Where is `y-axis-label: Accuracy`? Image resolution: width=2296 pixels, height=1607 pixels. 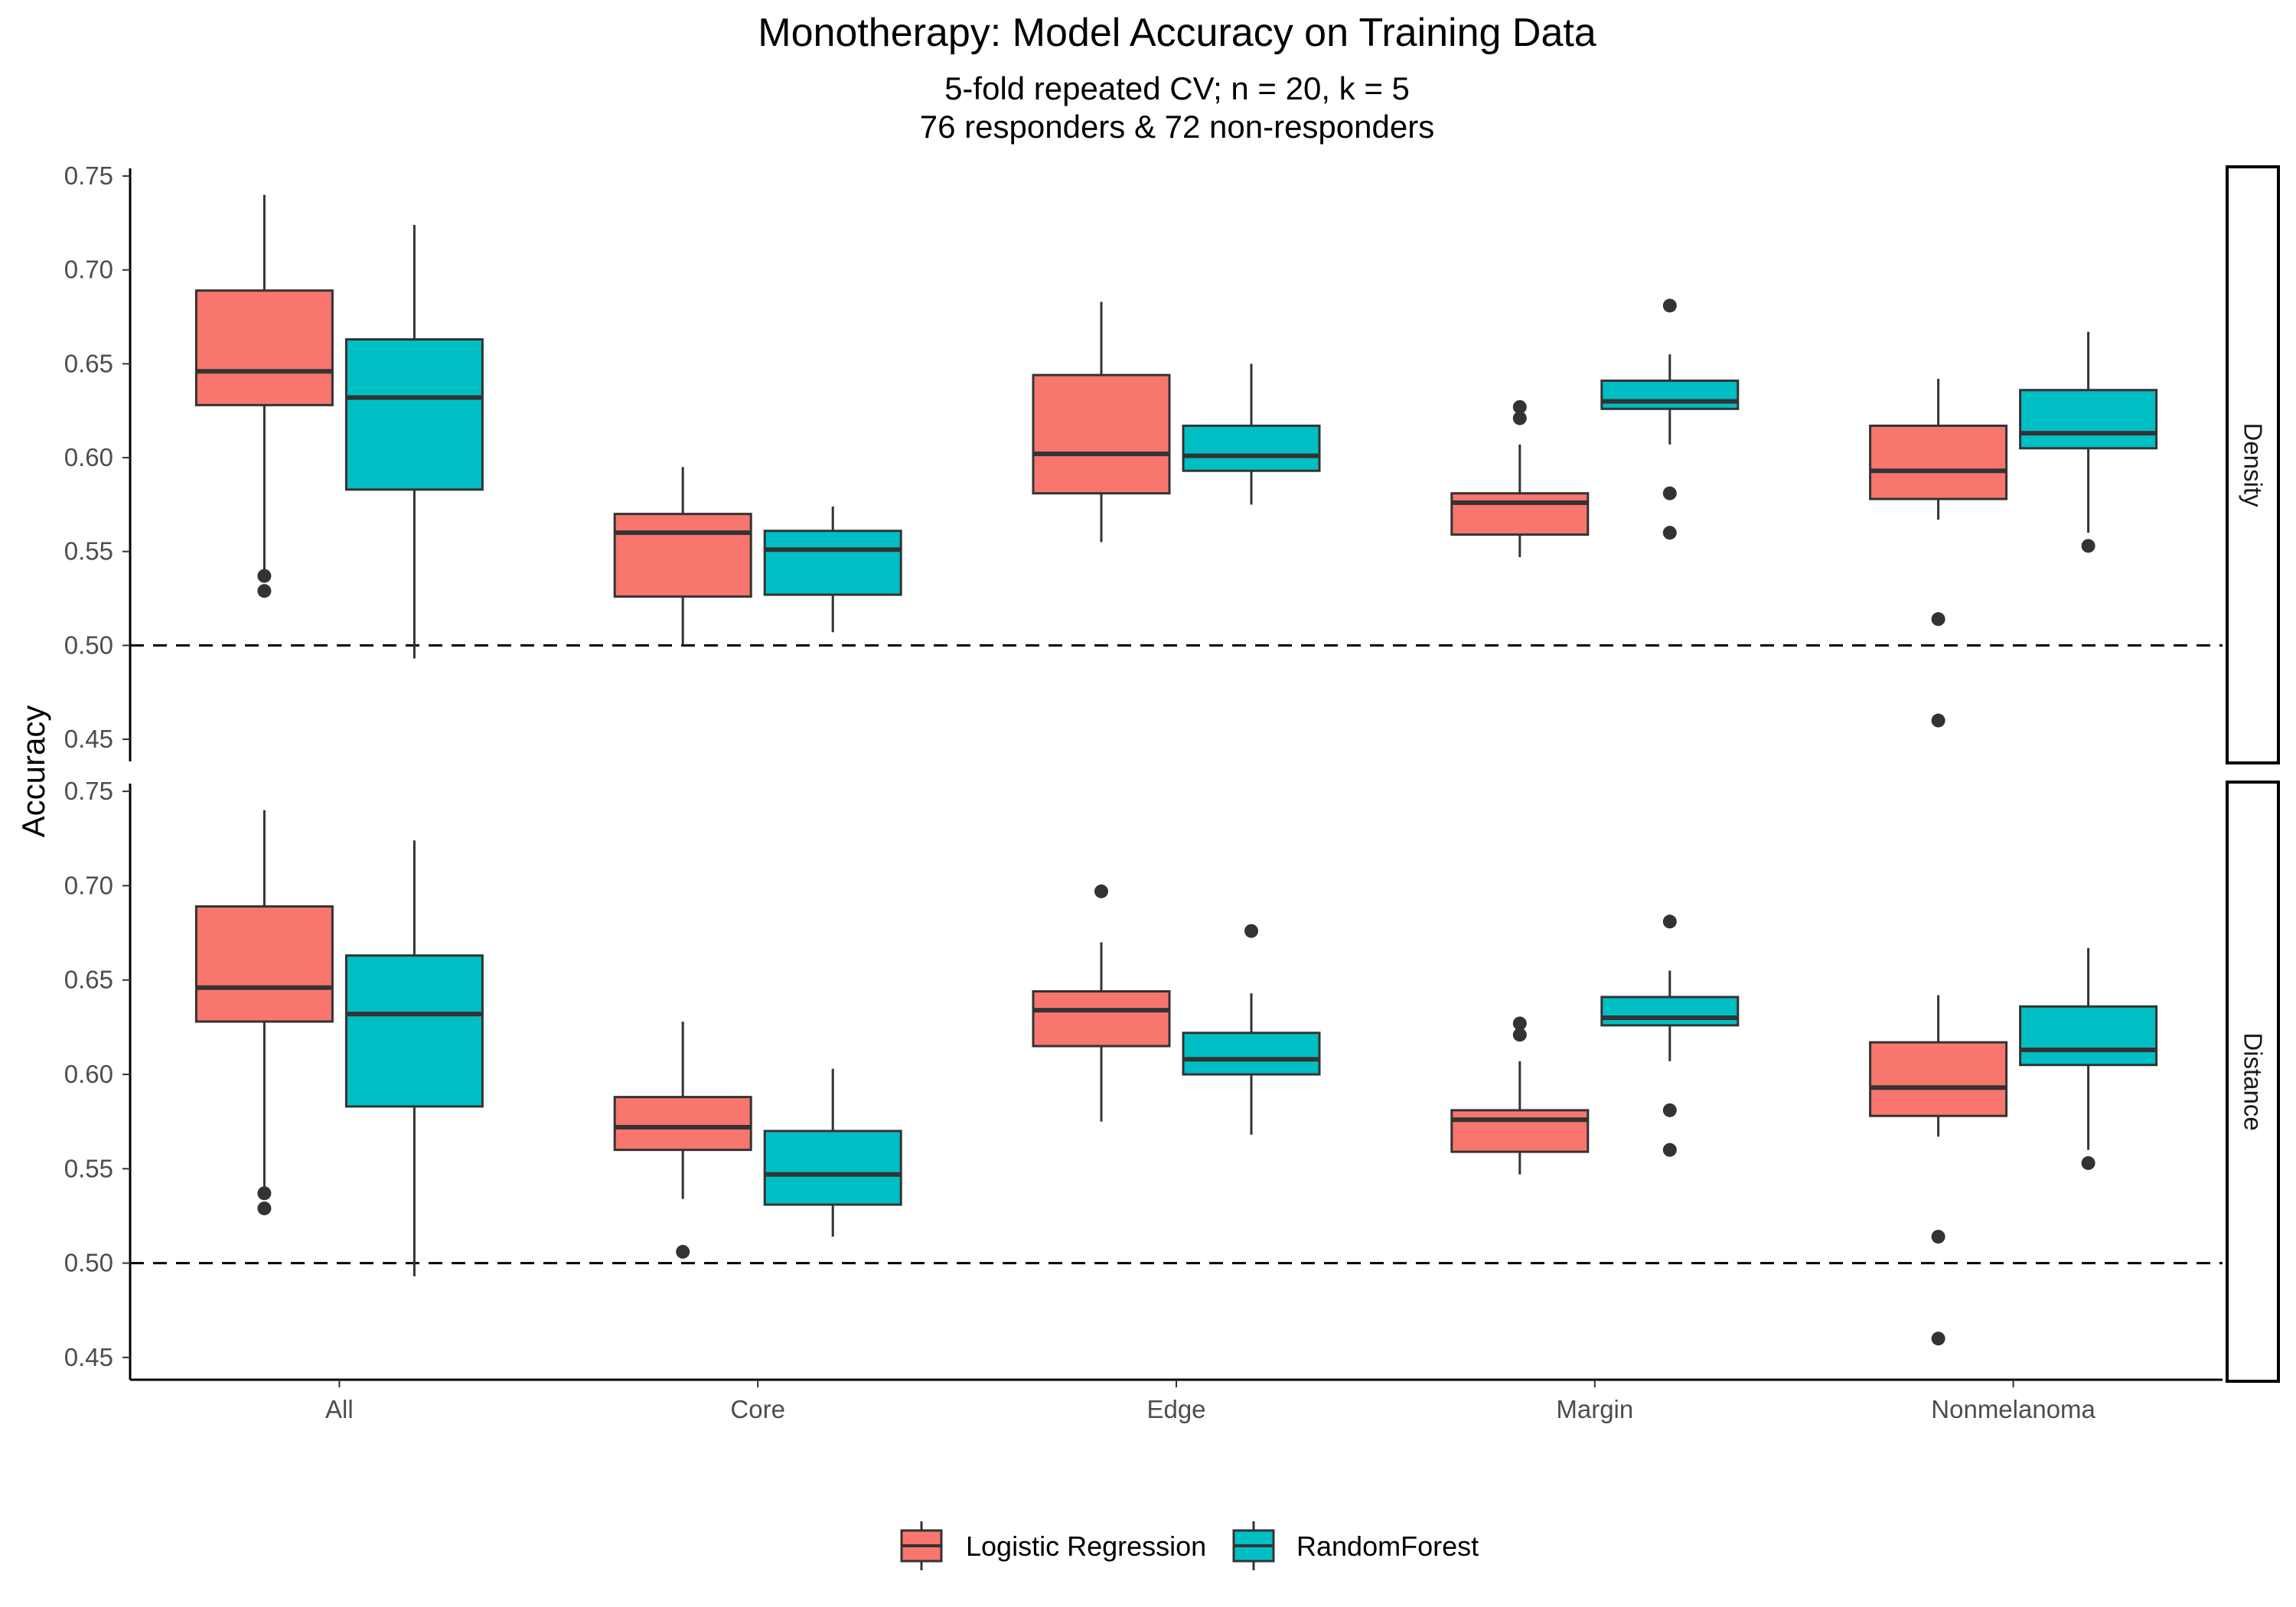 y-axis-label: Accuracy is located at coordinates (33, 772).